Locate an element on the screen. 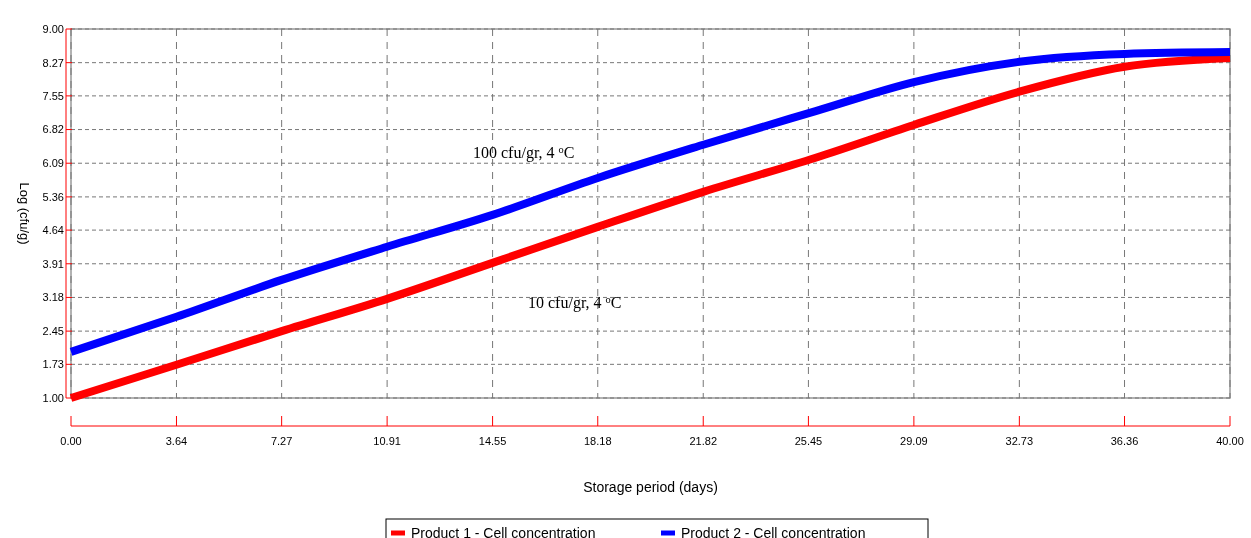  x-tick-label: 3.64 is located at coordinates (176, 441).